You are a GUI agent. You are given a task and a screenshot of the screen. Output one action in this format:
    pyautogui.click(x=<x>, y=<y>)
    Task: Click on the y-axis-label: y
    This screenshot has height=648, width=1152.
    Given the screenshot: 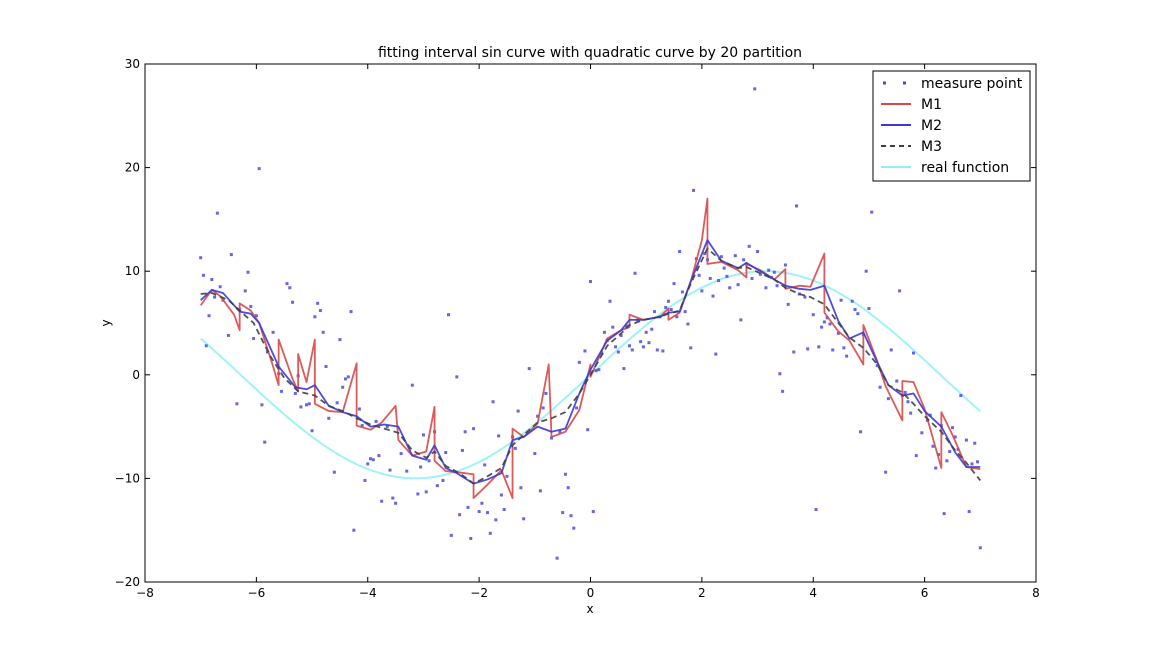 What is the action you would take?
    pyautogui.click(x=106, y=322)
    